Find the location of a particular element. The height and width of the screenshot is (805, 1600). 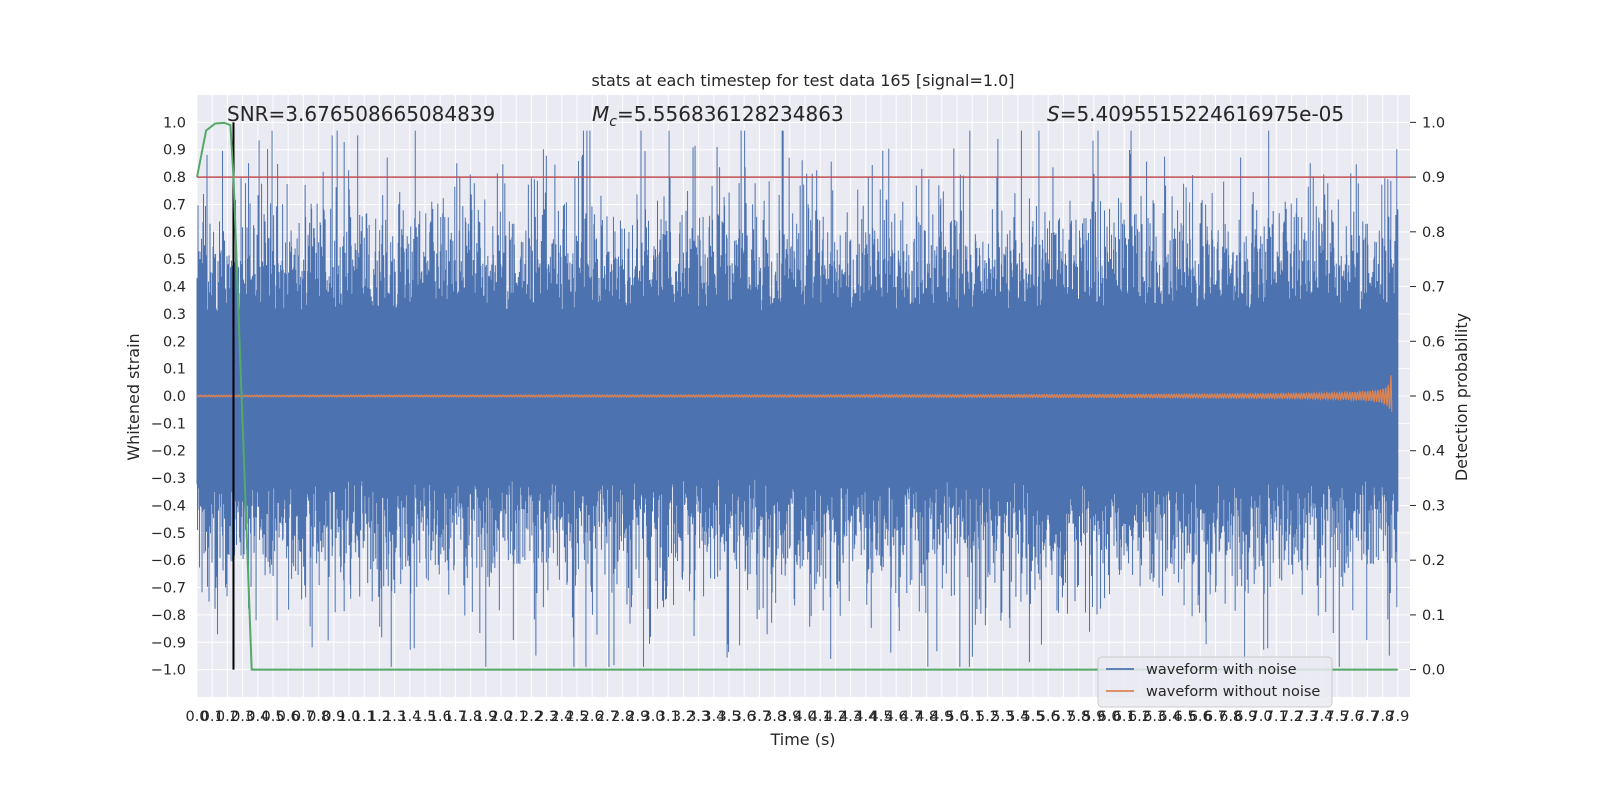

x-tick-label: 2.1 is located at coordinates (516, 717).